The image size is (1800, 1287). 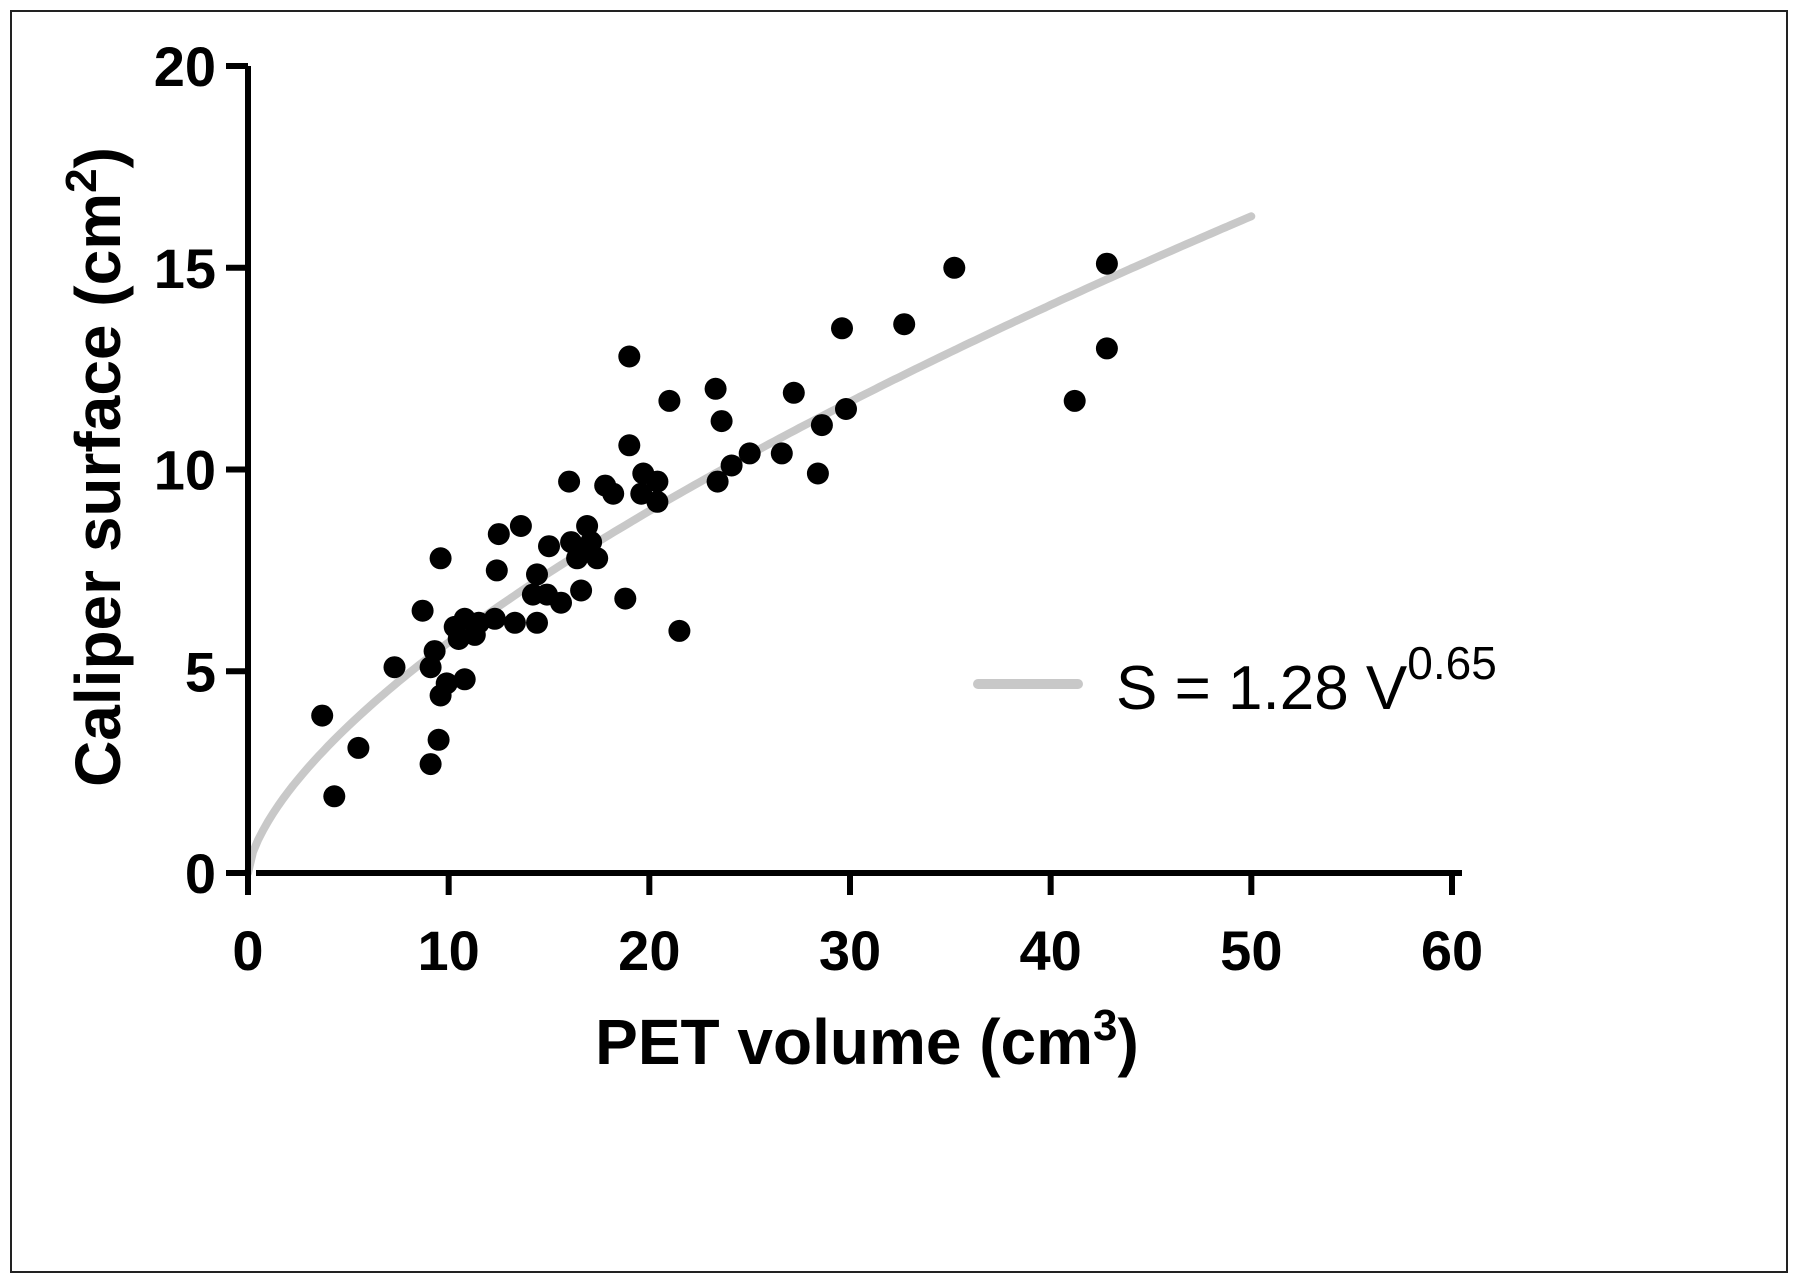 What do you see at coordinates (649, 950) in the screenshot?
I see `x-tick-label: 20` at bounding box center [649, 950].